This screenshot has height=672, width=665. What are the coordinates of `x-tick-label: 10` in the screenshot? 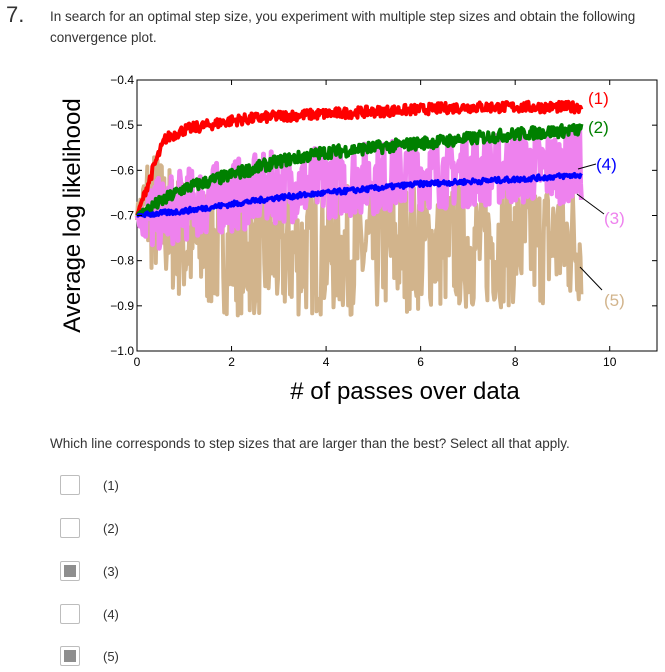 It's located at (610, 362).